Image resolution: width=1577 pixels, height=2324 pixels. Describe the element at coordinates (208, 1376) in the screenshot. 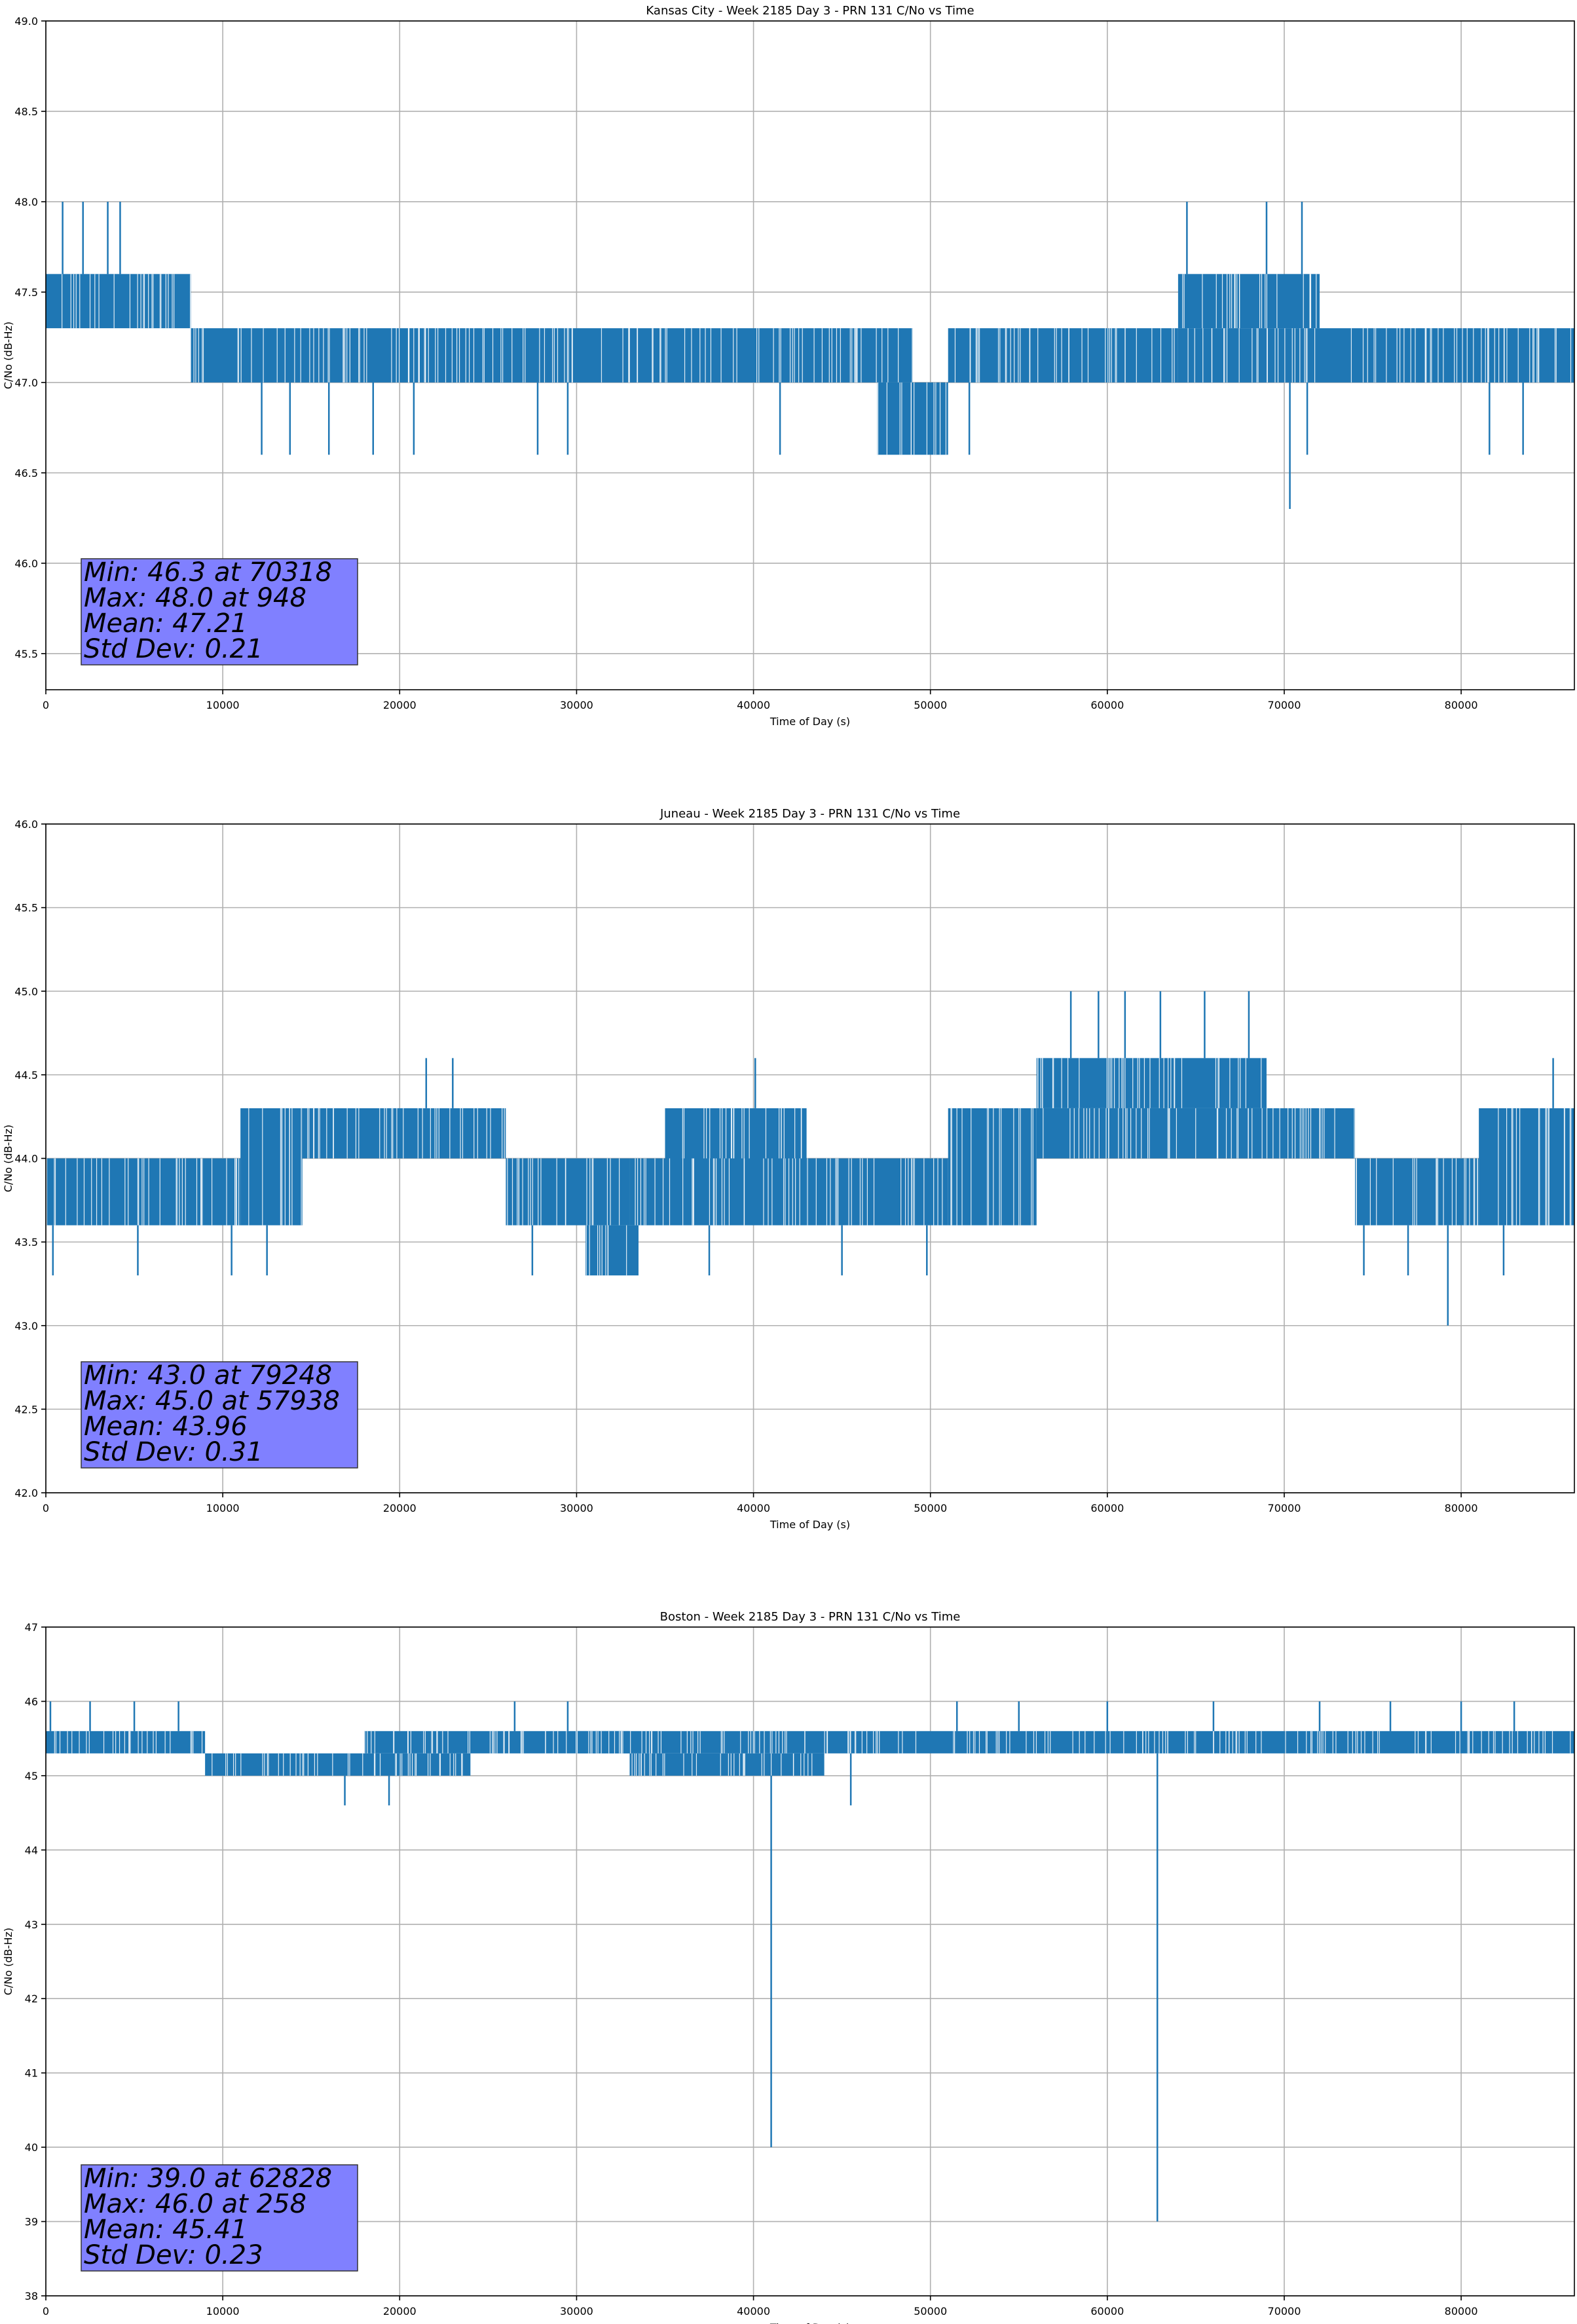

I see `stats-min: Min: 43.0 at 79248` at that location.